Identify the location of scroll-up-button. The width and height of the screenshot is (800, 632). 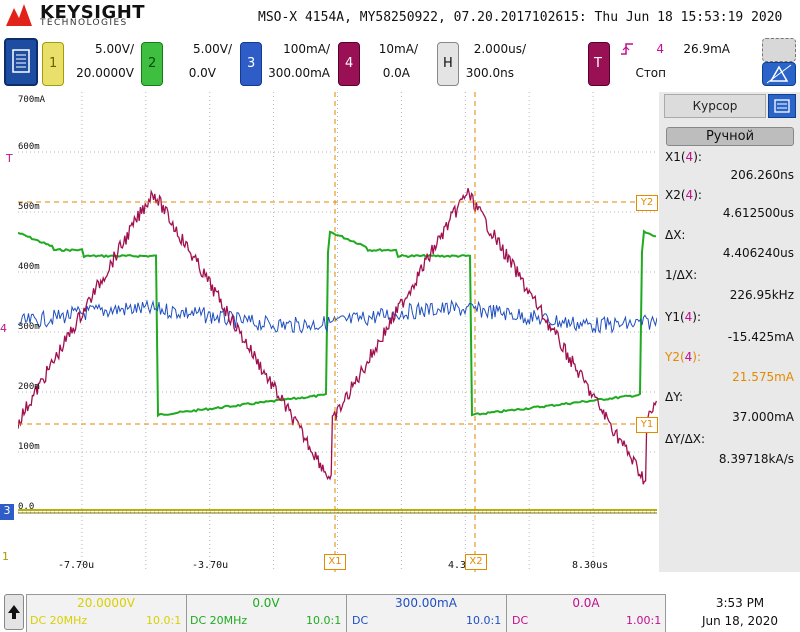
(14, 612).